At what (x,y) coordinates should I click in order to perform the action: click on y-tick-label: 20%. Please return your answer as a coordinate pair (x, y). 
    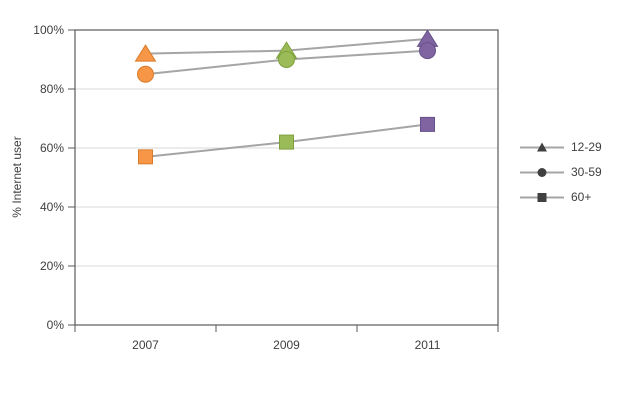
    Looking at the image, I should click on (52, 266).